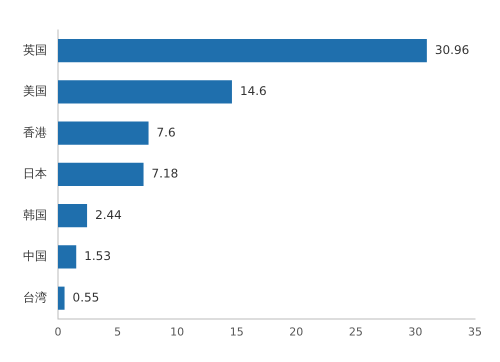  What do you see at coordinates (165, 173) in the screenshot?
I see `data-label: 7.18` at bounding box center [165, 173].